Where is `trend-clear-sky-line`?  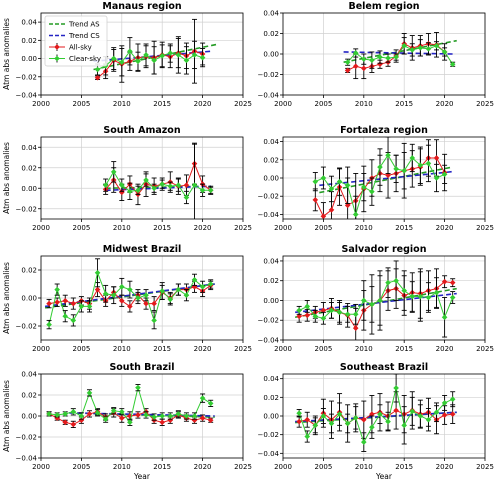
trend-clear-sky-line is located at coordinates (376, 417).